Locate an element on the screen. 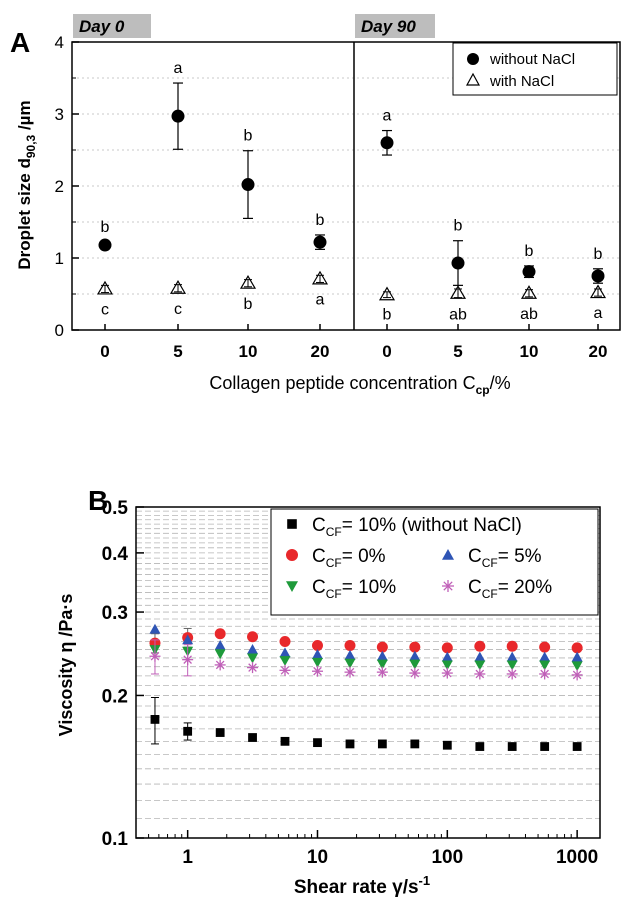 The width and height of the screenshot is (629, 899). x-tick-label: 100 is located at coordinates (447, 857).